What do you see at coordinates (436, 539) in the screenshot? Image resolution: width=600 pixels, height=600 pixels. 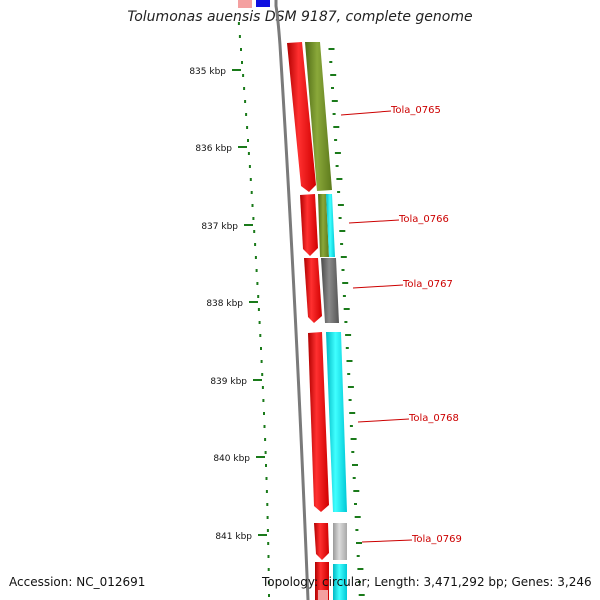 I see `gene-label: Tola_0769` at bounding box center [436, 539].